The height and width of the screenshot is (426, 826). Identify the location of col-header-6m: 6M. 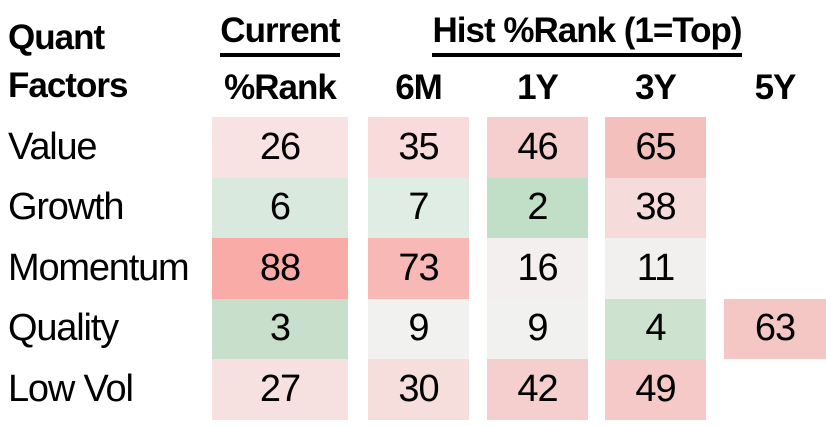
(419, 87).